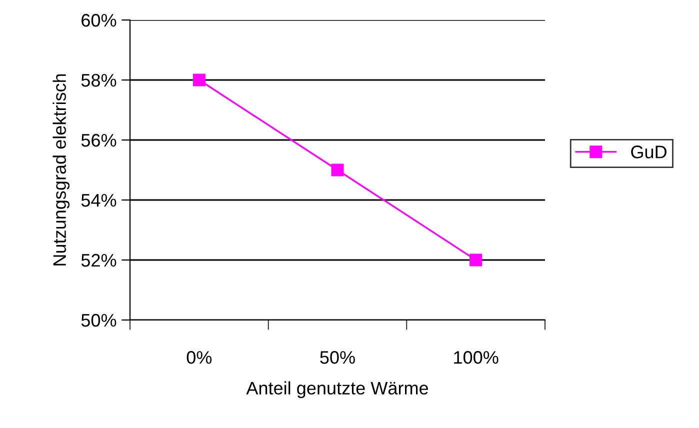  Describe the element at coordinates (98, 320) in the screenshot. I see `y-tick-label: 50%` at that location.